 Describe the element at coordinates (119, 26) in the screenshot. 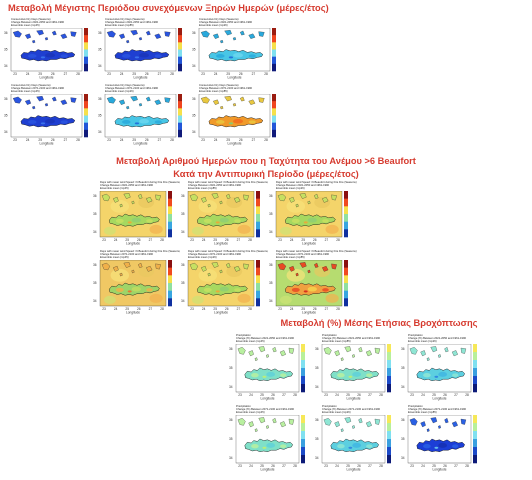

I see `panel-caption-line: Ensemble mean (rcp85)` at that location.